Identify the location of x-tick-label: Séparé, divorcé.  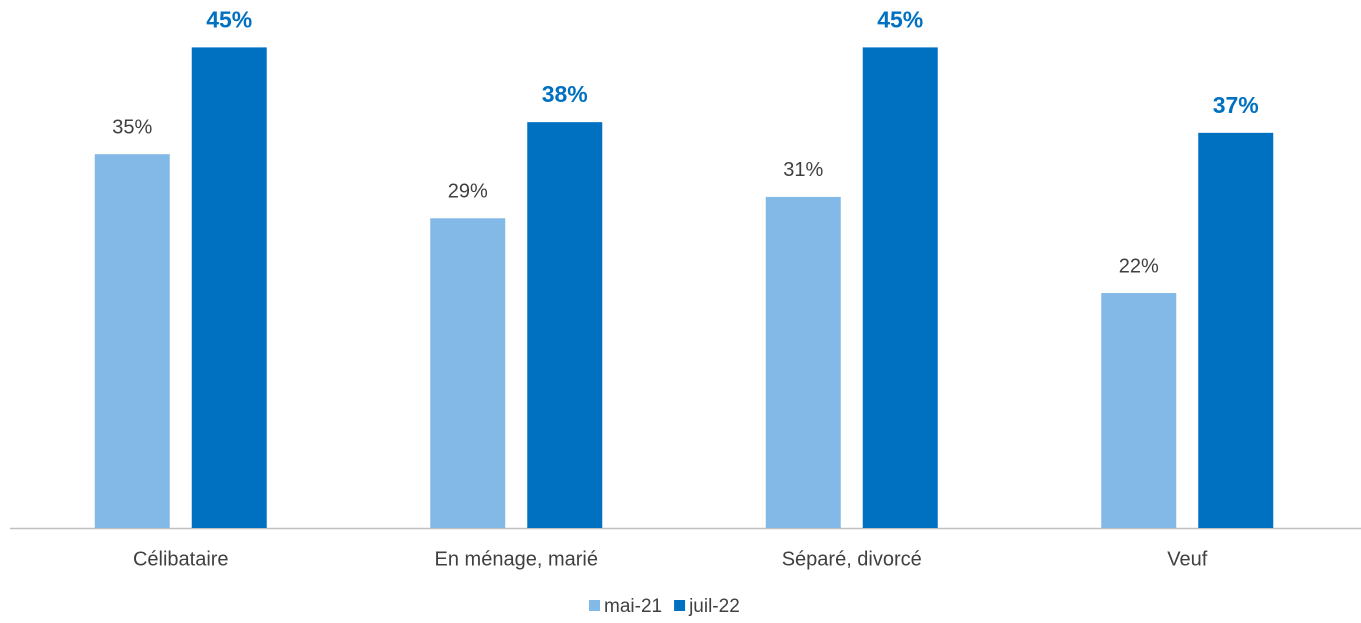
(852, 559).